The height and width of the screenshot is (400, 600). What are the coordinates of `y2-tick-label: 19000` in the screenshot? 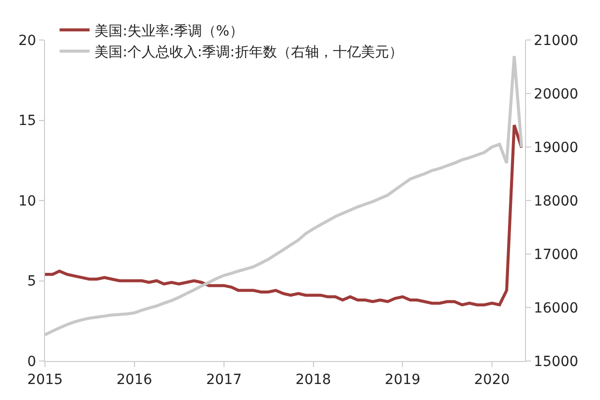 It's located at (556, 148).